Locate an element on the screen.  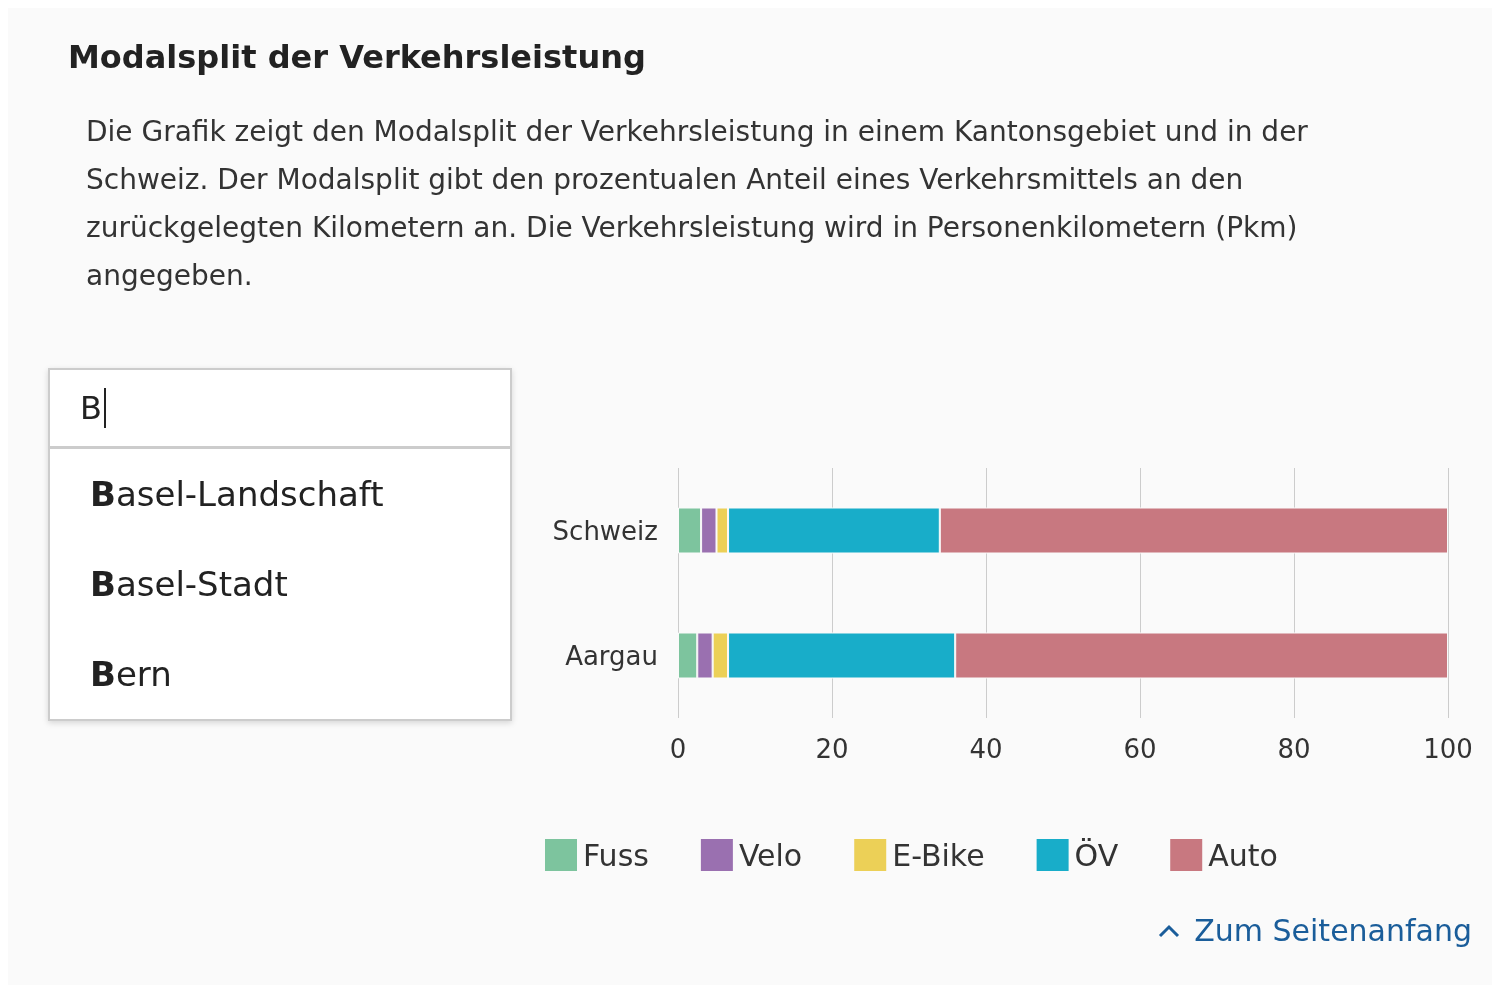
y-tick-label: Schweiz is located at coordinates (605, 530).